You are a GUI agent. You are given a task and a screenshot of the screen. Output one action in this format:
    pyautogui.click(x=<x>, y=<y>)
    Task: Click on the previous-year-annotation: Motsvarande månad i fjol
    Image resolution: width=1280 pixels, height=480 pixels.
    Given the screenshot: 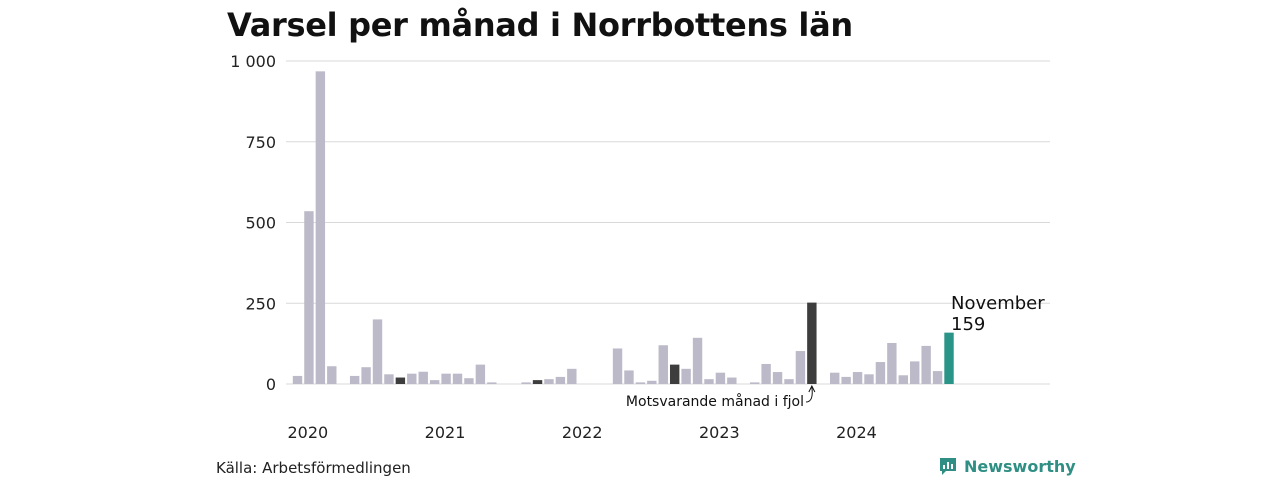 What is the action you would take?
    pyautogui.click(x=715, y=401)
    